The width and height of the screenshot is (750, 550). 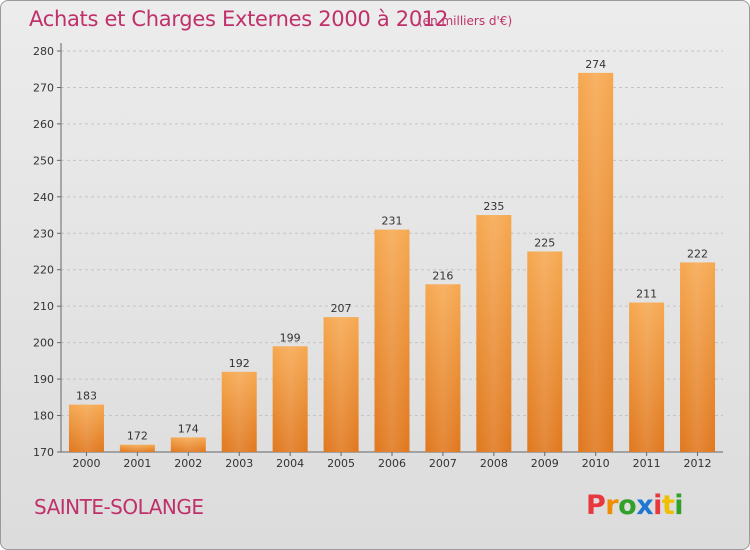 I want to click on x-tick-label-2005: 2005, so click(x=341, y=463).